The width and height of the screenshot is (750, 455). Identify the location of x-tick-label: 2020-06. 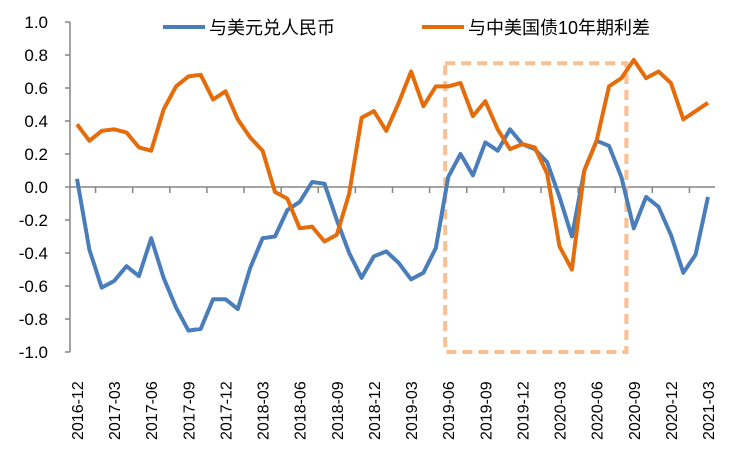
(598, 410).